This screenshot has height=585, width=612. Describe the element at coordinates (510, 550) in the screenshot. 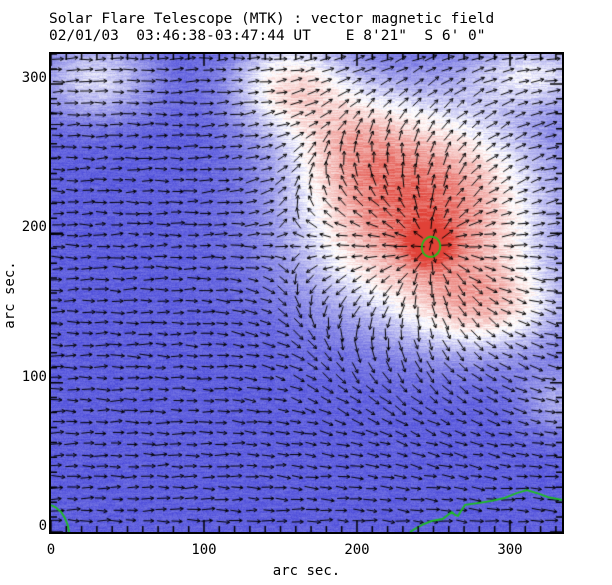

I see `x-tick-label: 300` at that location.